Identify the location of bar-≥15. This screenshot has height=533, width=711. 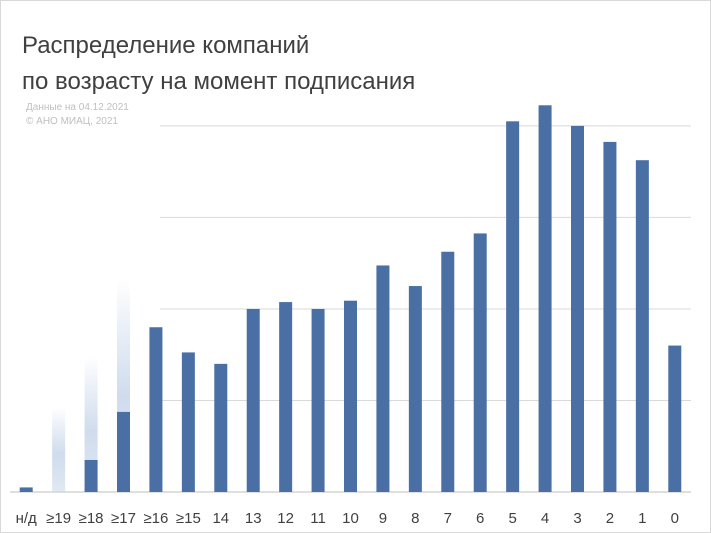
(188, 422).